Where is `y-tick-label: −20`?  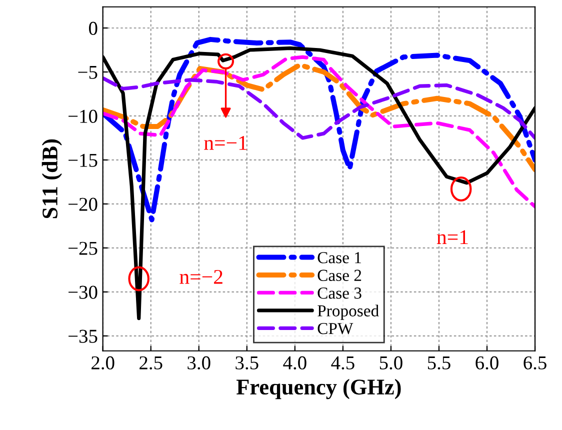 y-tick-label: −20 is located at coordinates (83, 204).